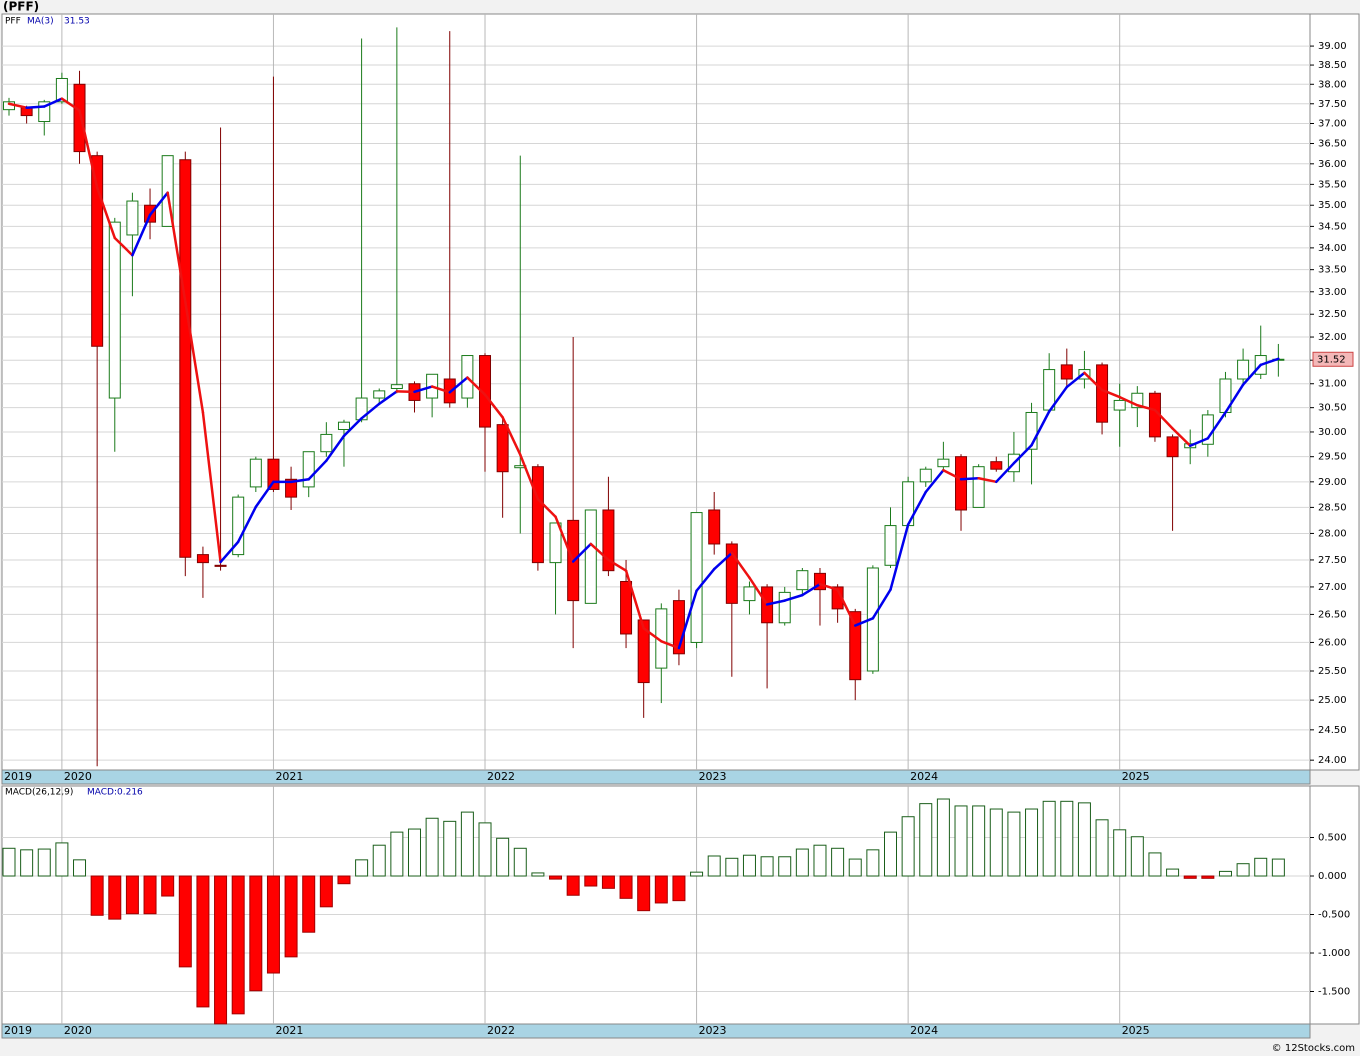 The height and width of the screenshot is (1056, 1360). What do you see at coordinates (1332, 292) in the screenshot?
I see `y-tick-label: 33.00` at bounding box center [1332, 292].